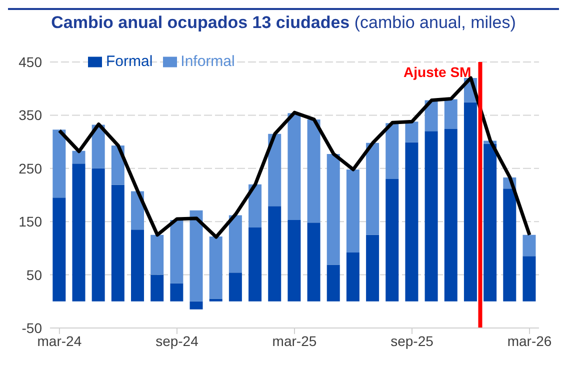 The height and width of the screenshot is (388, 567). What do you see at coordinates (129, 61) in the screenshot?
I see `legend-label: Formal` at bounding box center [129, 61].